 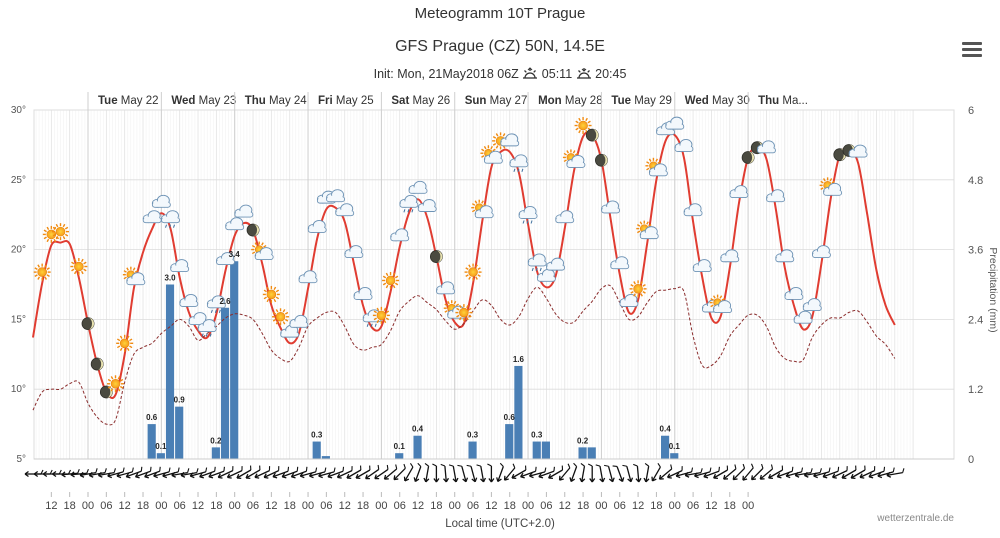 I want to click on precipitation-label: 2.6, so click(x=225, y=301).